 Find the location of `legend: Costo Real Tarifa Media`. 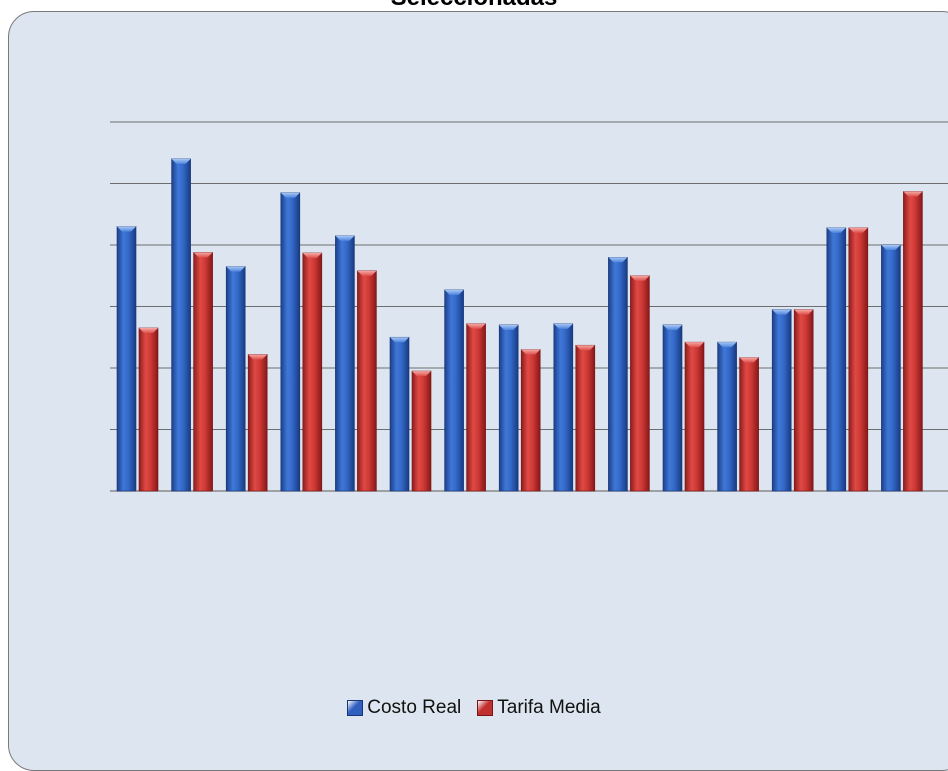

legend: Costo Real Tarifa Media is located at coordinates (474, 708).